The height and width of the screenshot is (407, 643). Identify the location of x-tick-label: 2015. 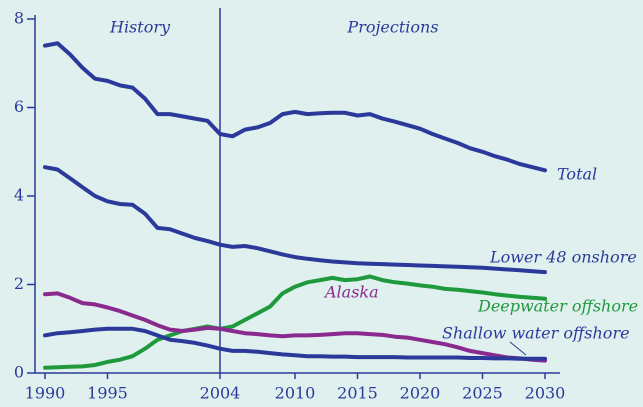
(357, 393).